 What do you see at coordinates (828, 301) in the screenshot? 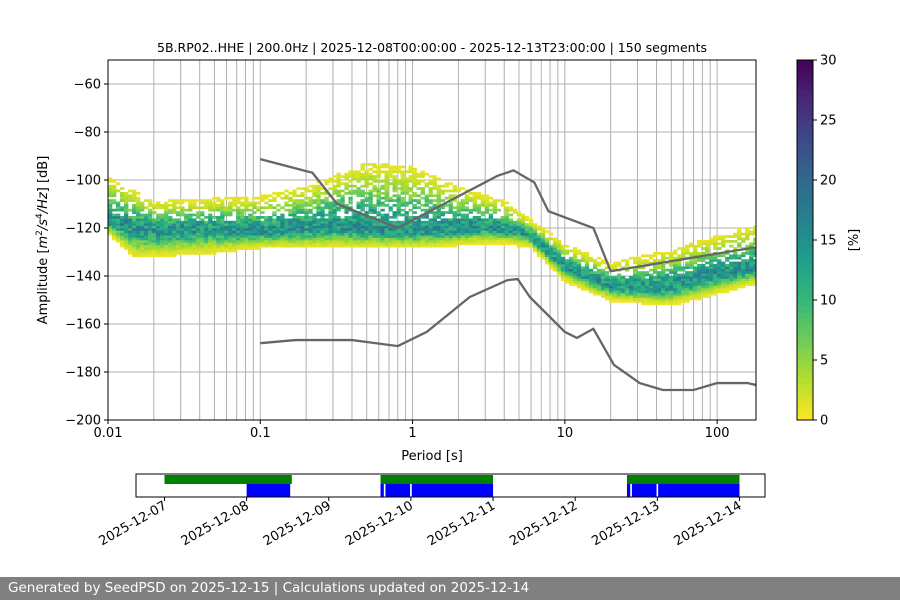
I see `colorbar-tick-label: 10` at bounding box center [828, 301].